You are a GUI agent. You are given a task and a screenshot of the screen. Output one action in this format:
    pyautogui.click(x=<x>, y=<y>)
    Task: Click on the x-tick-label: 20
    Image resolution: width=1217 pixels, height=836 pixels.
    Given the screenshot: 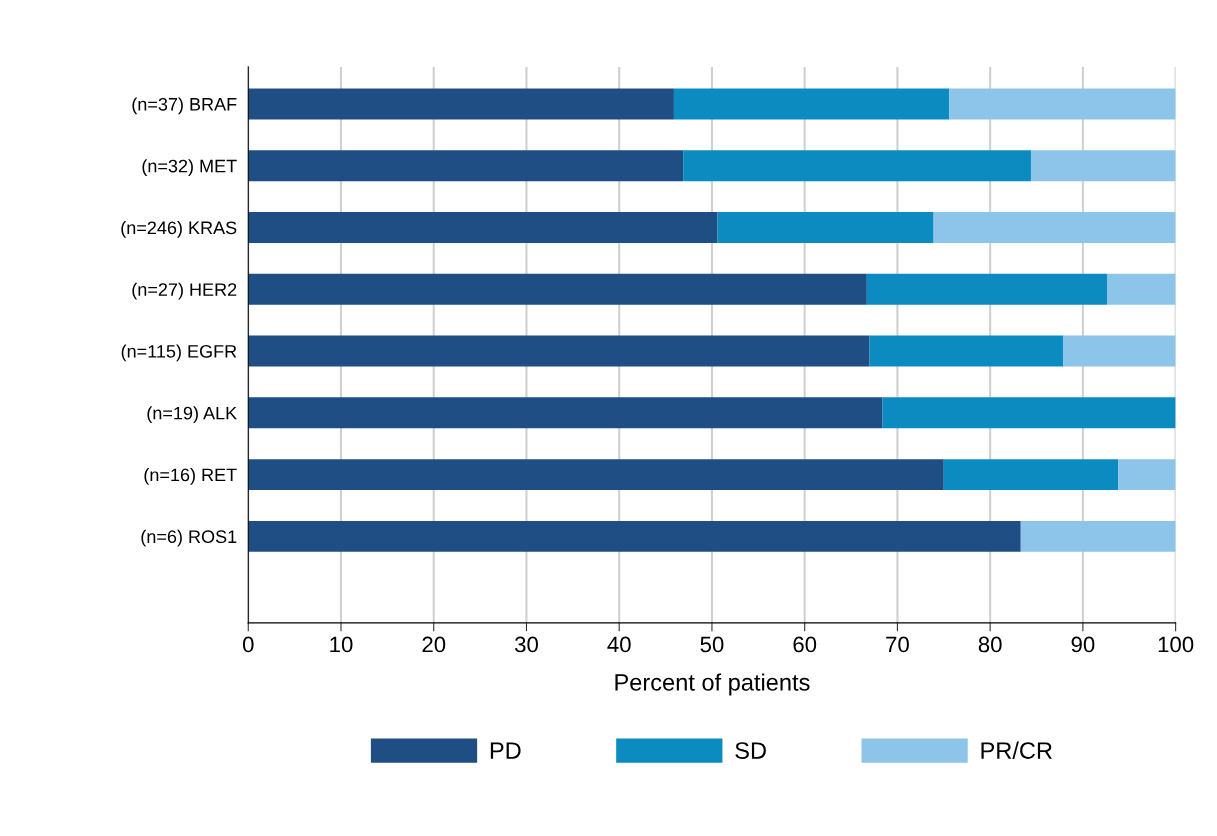 What is the action you would take?
    pyautogui.click(x=434, y=644)
    